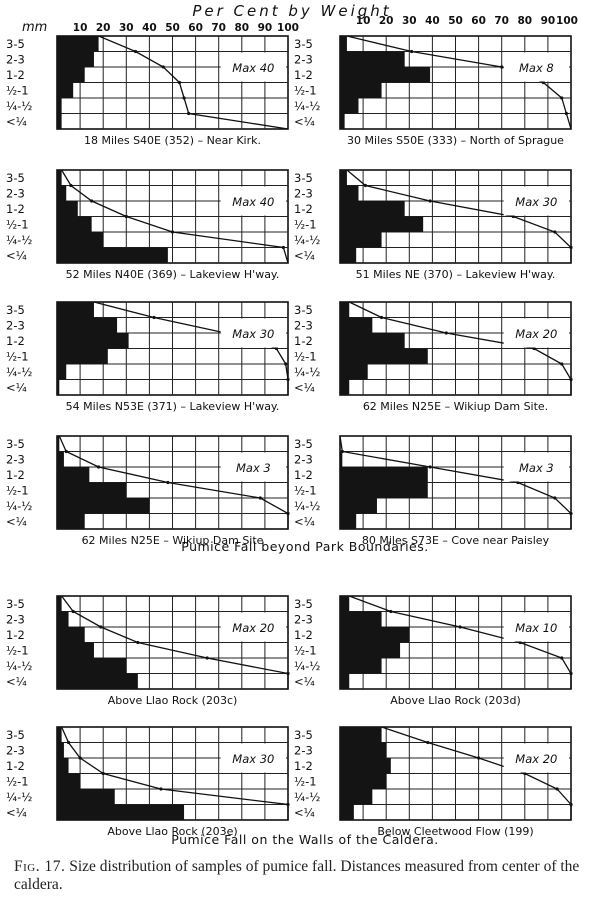 This screenshot has height=906, width=600. I want to click on x-tick-label: 70, so click(218, 28).